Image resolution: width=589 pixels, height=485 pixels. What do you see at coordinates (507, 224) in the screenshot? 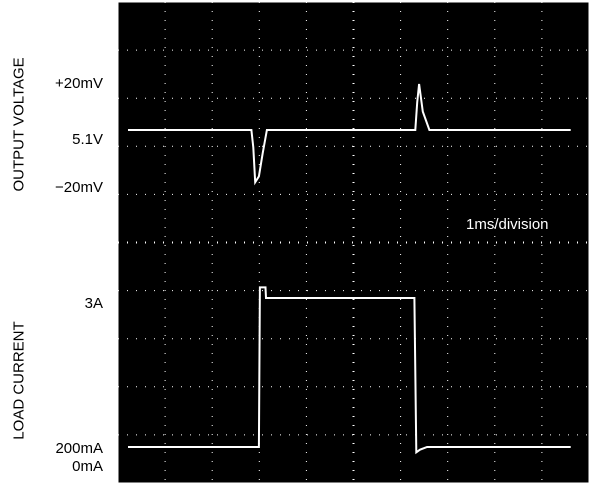
I see `time-division-label: 1ms/division` at bounding box center [507, 224].